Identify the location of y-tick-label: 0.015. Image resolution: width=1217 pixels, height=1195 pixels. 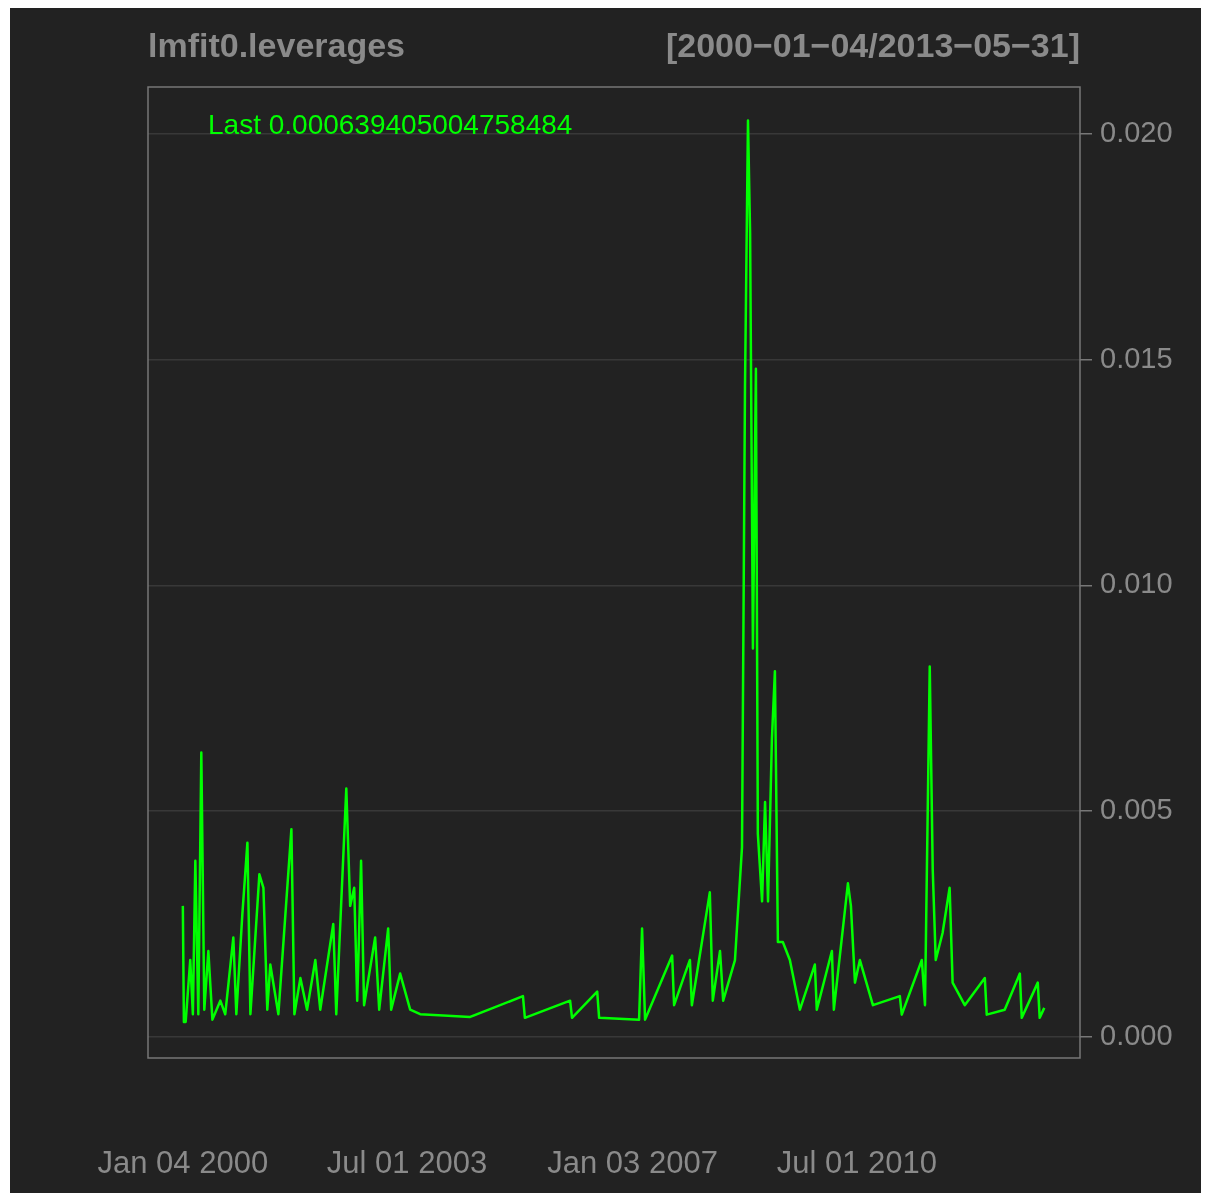
(1136, 357).